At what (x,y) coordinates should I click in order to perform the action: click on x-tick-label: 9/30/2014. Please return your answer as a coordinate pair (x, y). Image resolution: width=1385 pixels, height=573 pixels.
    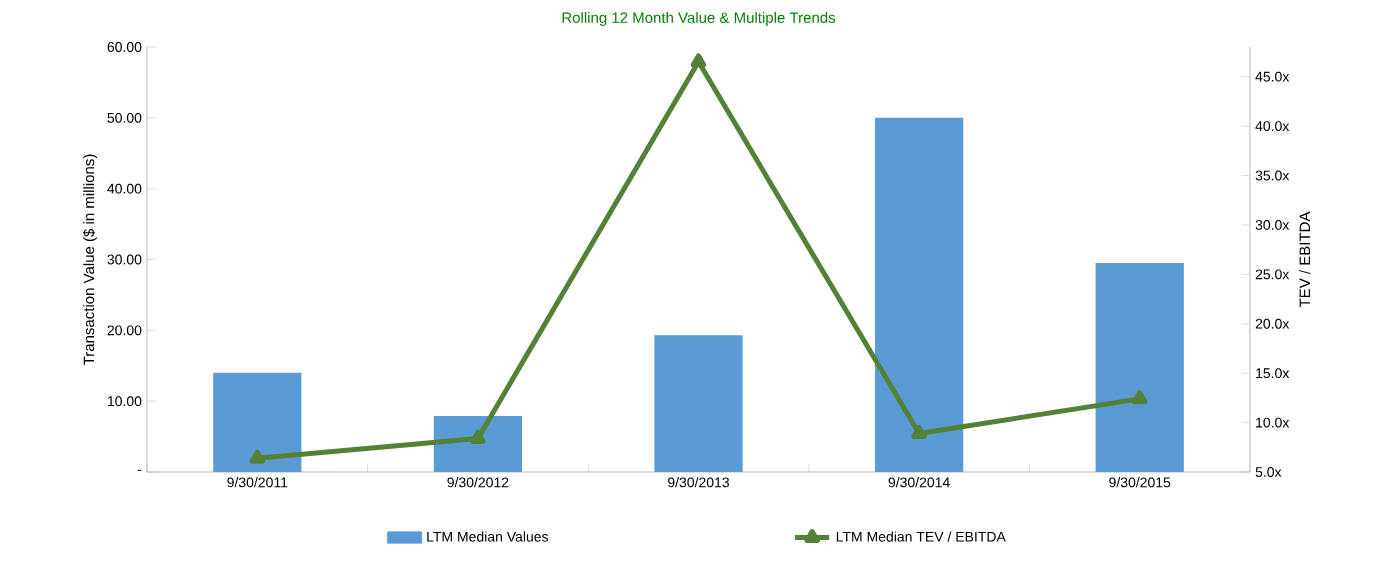
    Looking at the image, I should click on (919, 482).